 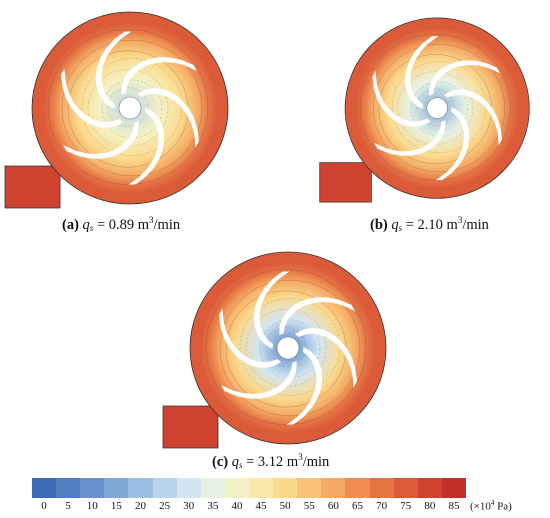 What do you see at coordinates (382, 506) in the screenshot?
I see `colorbar-tick-label: 70` at bounding box center [382, 506].